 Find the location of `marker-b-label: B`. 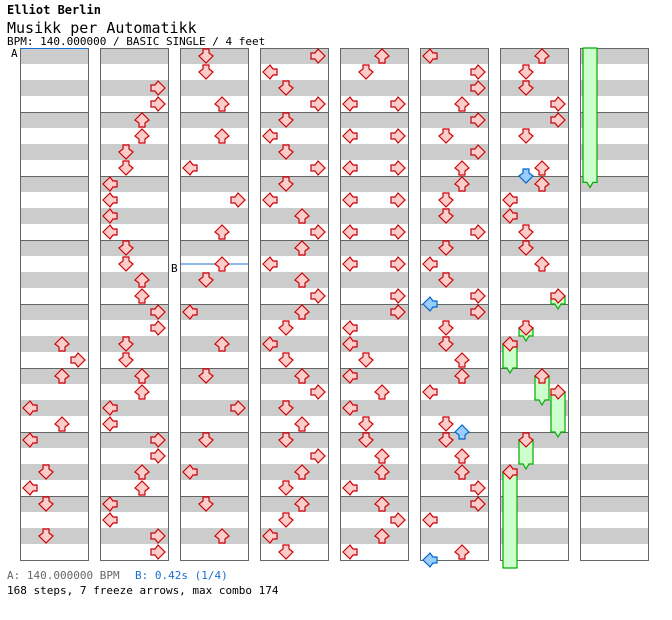

marker-b-label: B is located at coordinates (174, 268).